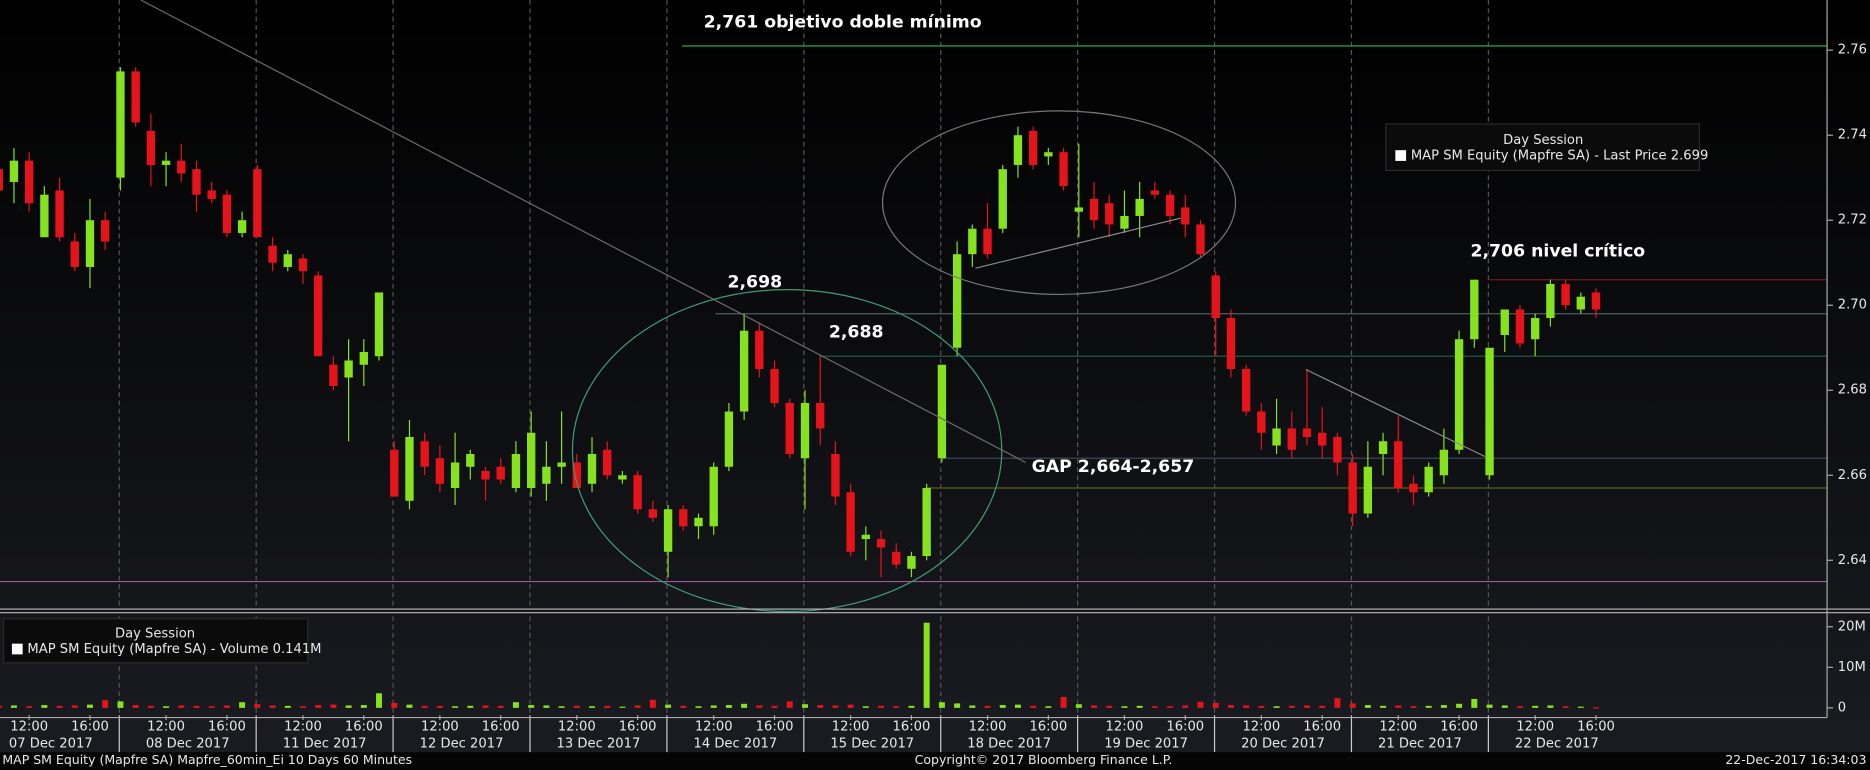  Describe the element at coordinates (155, 634) in the screenshot. I see `legend-title: Day Session` at that location.